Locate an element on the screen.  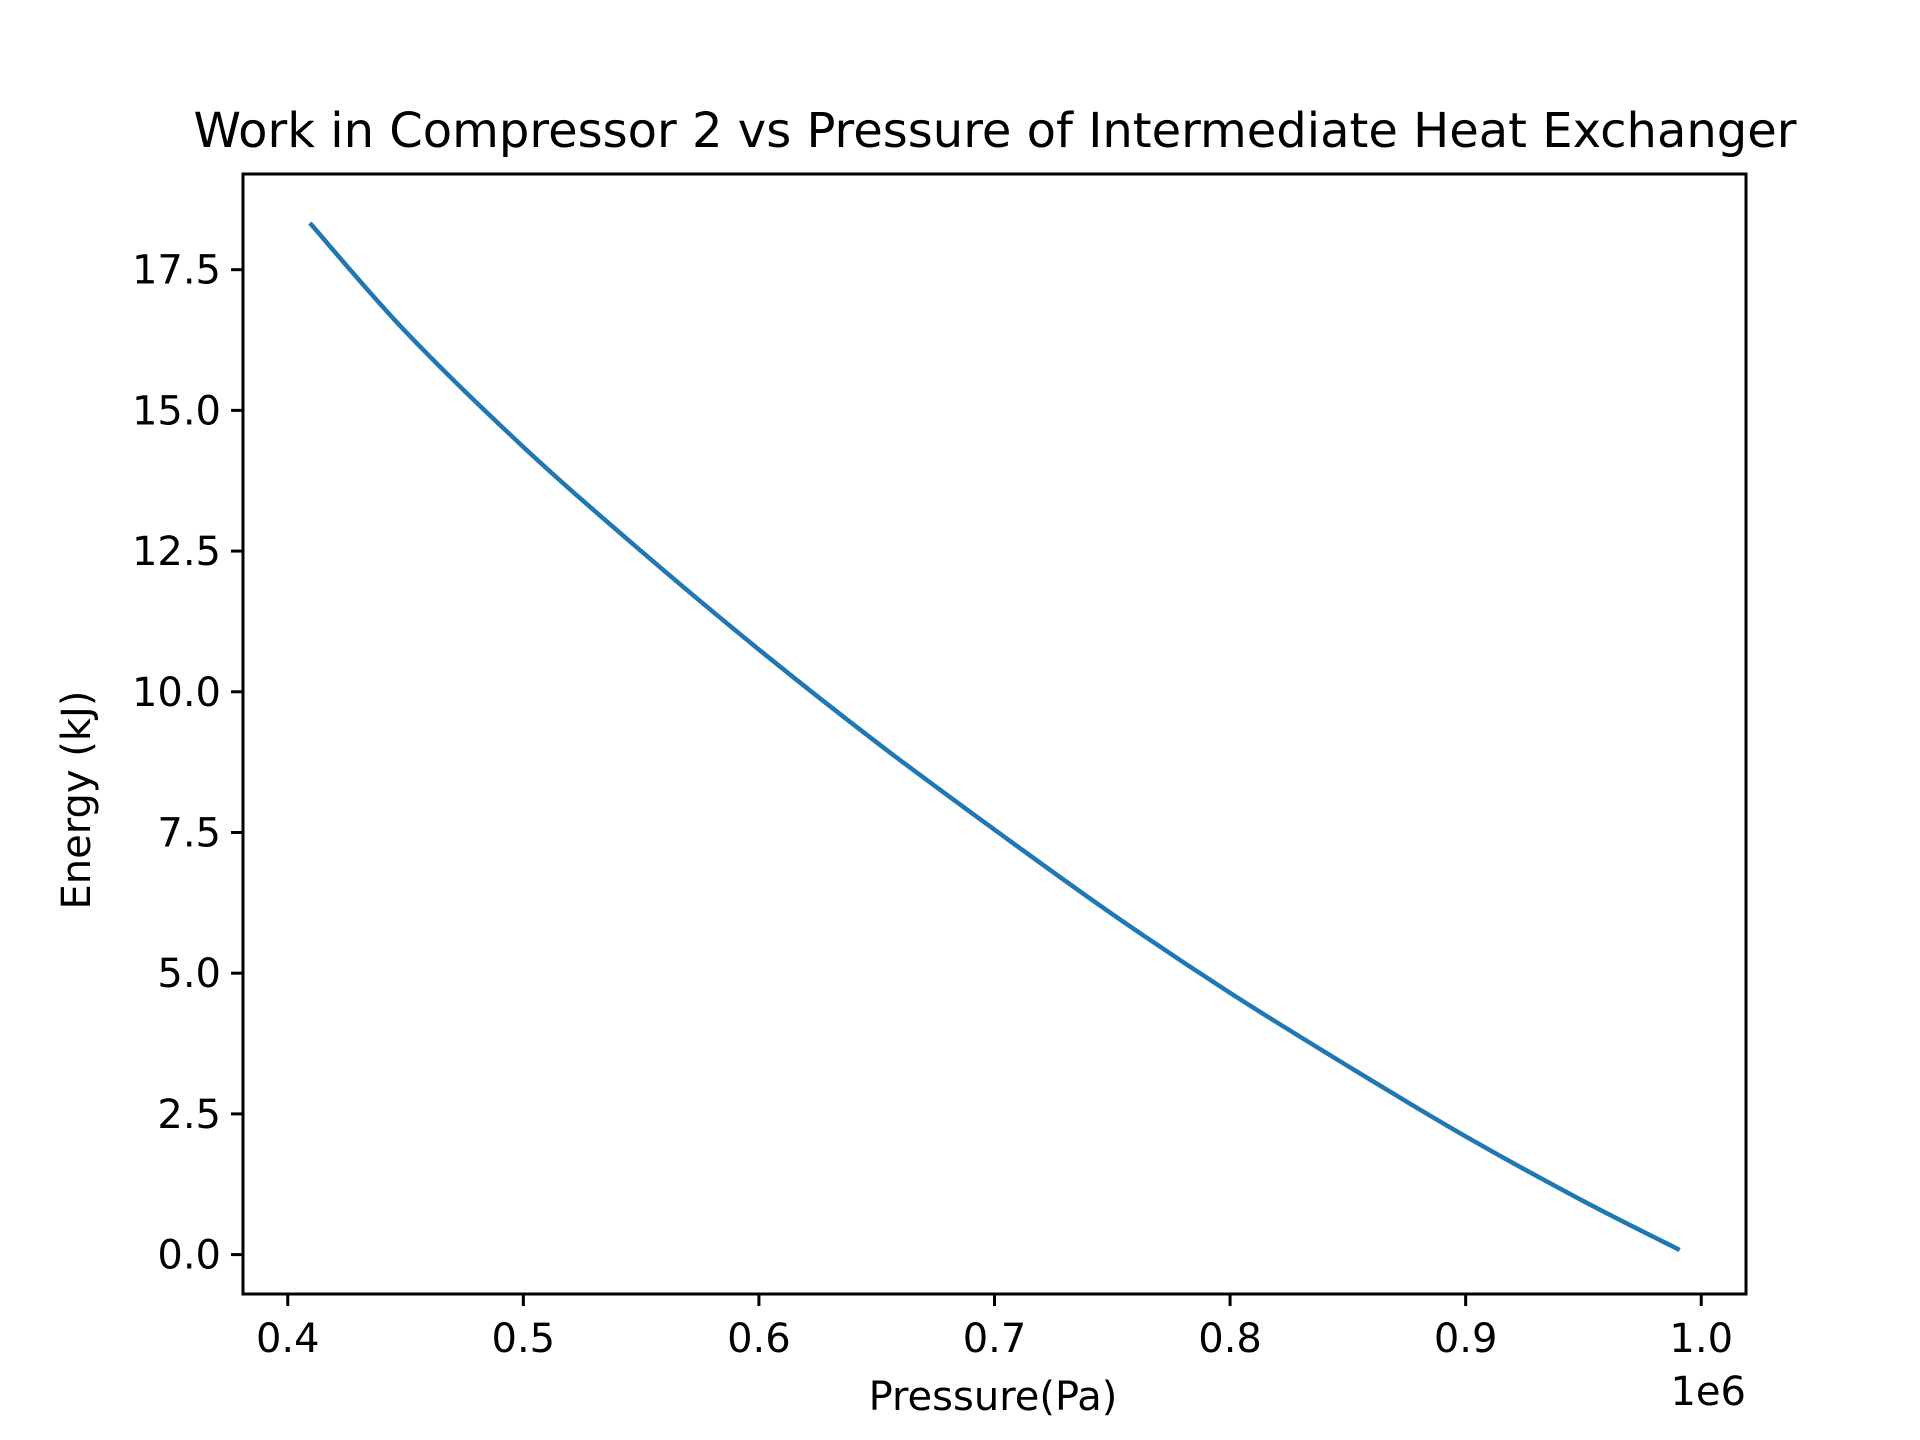
x-tick-label: 1.0 is located at coordinates (1701, 1339).